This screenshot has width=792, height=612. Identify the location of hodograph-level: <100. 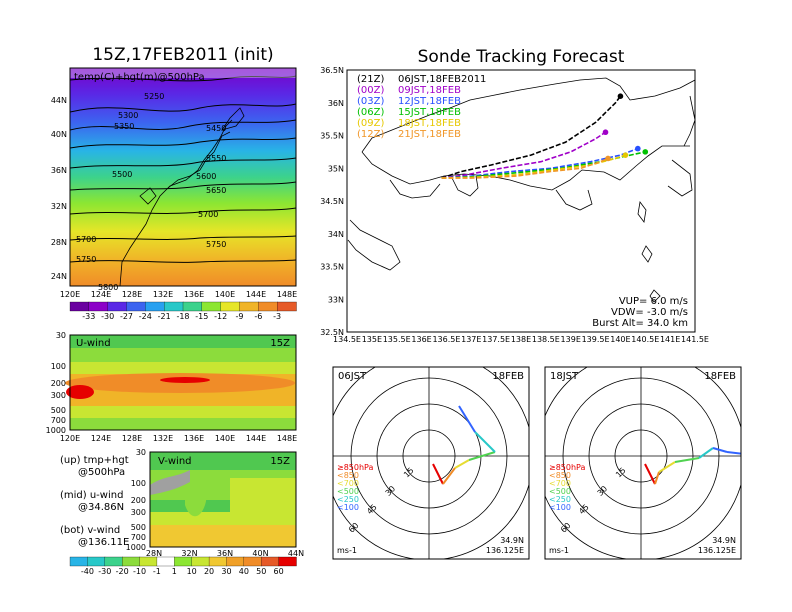
(560, 507).